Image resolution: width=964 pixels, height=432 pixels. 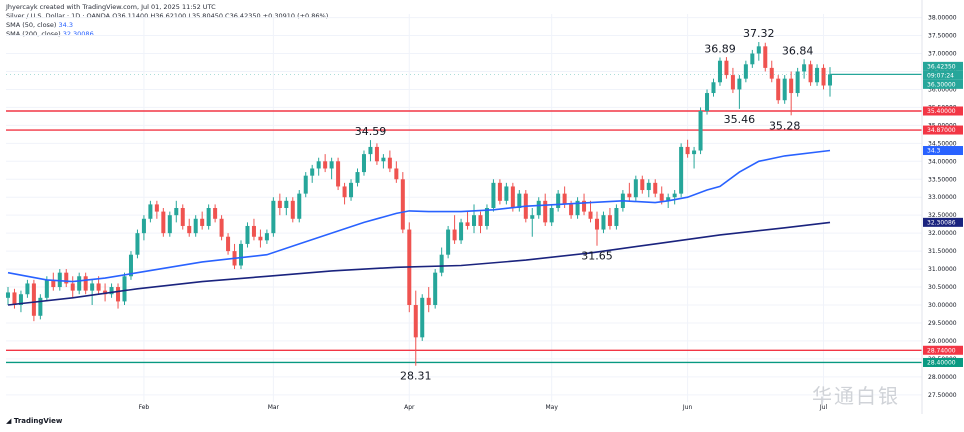 I want to click on sma200-legend: SMA (200, close) 32.30086, so click(x=50, y=34).